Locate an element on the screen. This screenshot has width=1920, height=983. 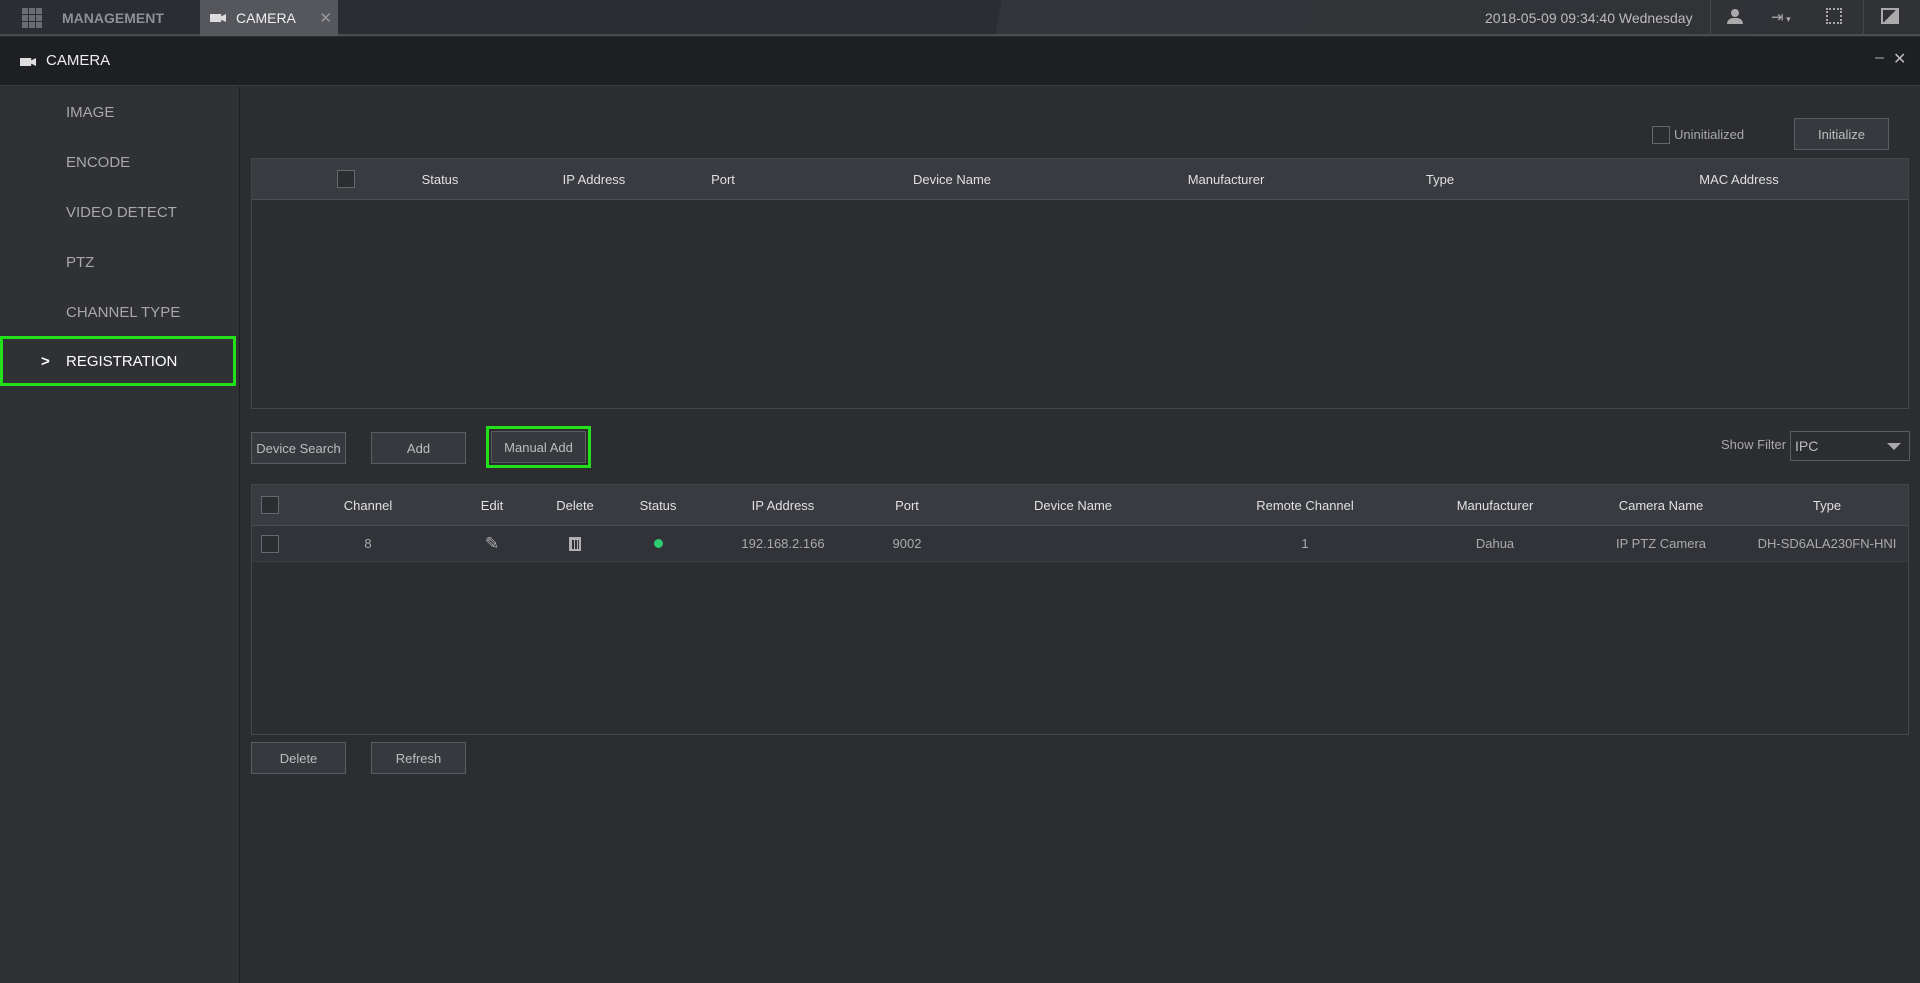
pencil-icon: ✎ is located at coordinates (492, 543).